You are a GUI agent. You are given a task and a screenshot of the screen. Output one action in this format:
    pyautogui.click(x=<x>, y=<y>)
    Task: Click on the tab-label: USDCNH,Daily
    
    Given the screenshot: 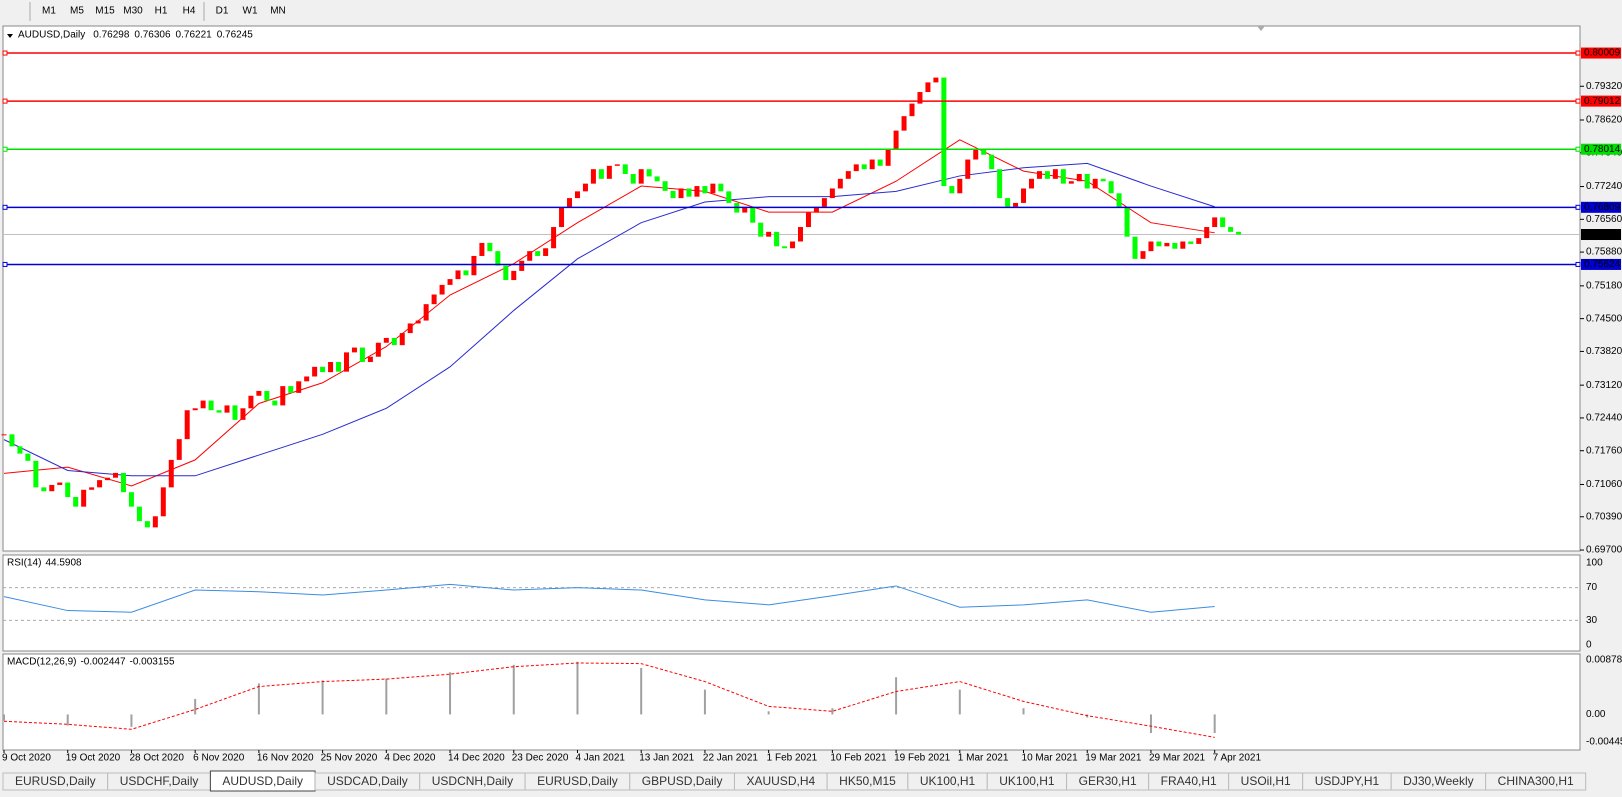 What is the action you would take?
    pyautogui.click(x=472, y=781)
    